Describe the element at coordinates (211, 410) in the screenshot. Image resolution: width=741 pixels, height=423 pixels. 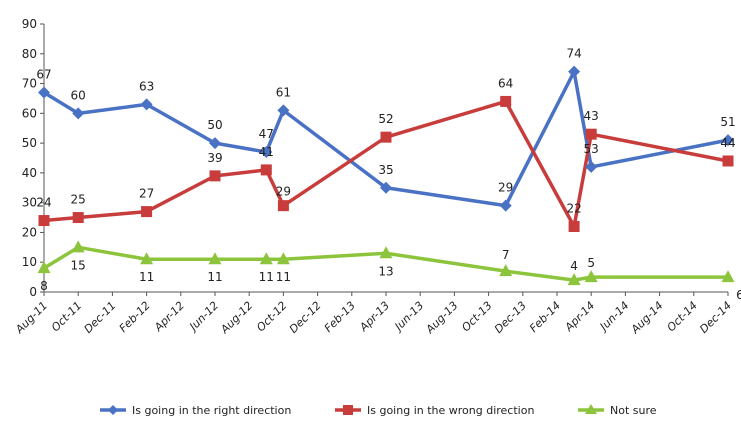
I see `legend-label: Is going in the right direction` at that location.